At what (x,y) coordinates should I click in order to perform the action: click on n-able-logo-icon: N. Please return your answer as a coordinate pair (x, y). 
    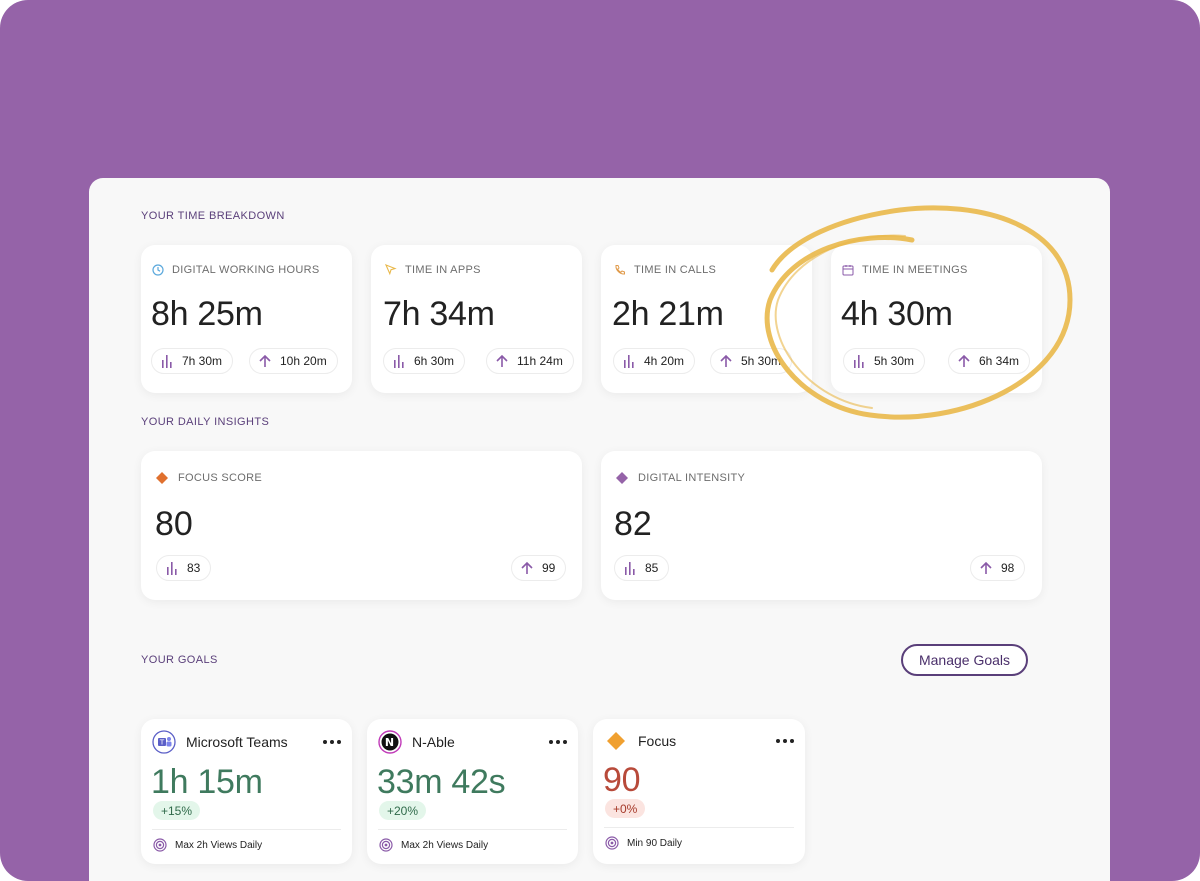
    Looking at the image, I should click on (390, 742).